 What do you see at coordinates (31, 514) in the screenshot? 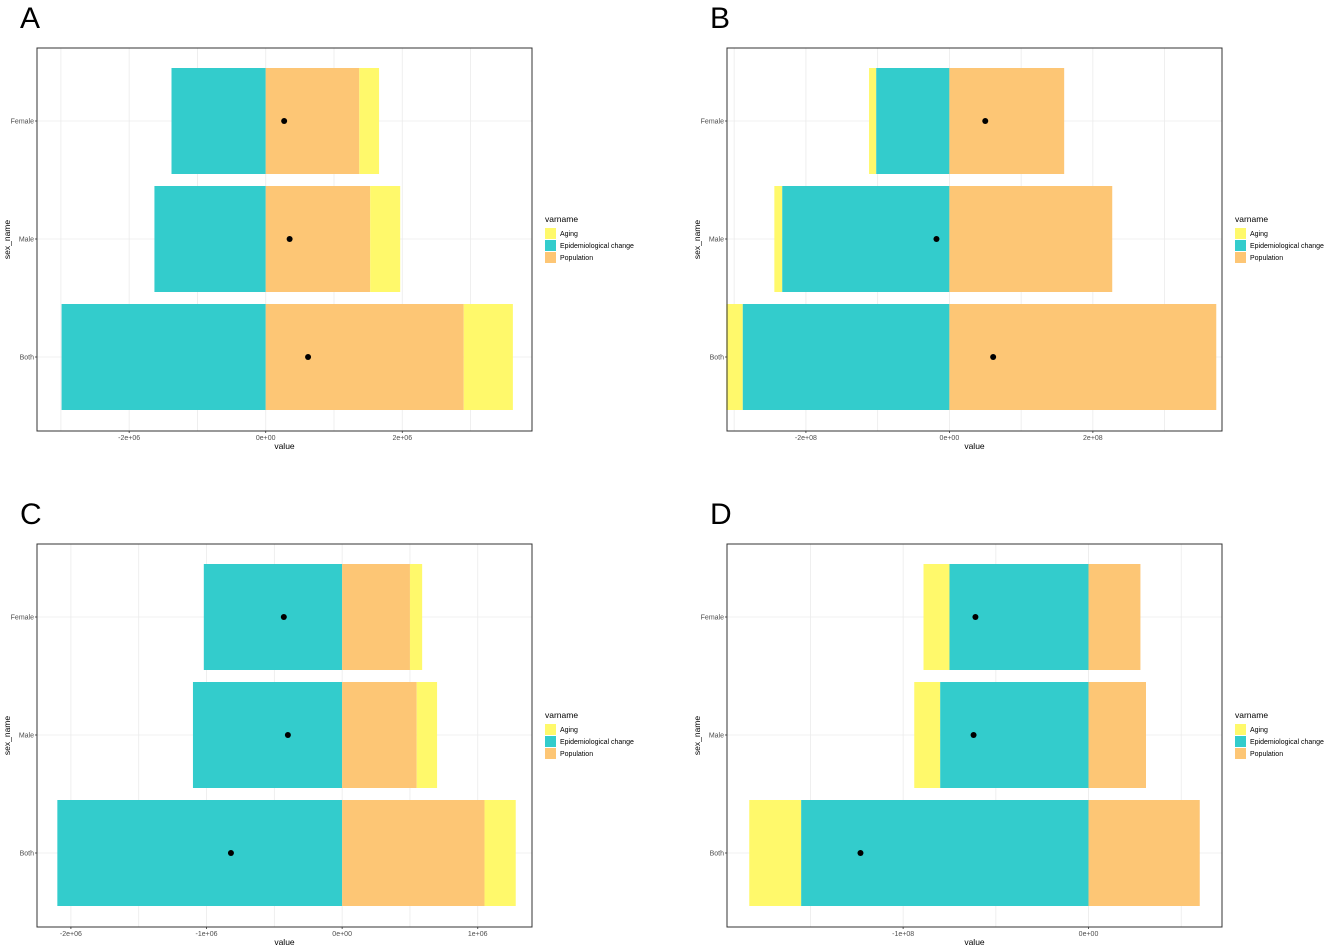
I see `panel-letter: C` at bounding box center [31, 514].